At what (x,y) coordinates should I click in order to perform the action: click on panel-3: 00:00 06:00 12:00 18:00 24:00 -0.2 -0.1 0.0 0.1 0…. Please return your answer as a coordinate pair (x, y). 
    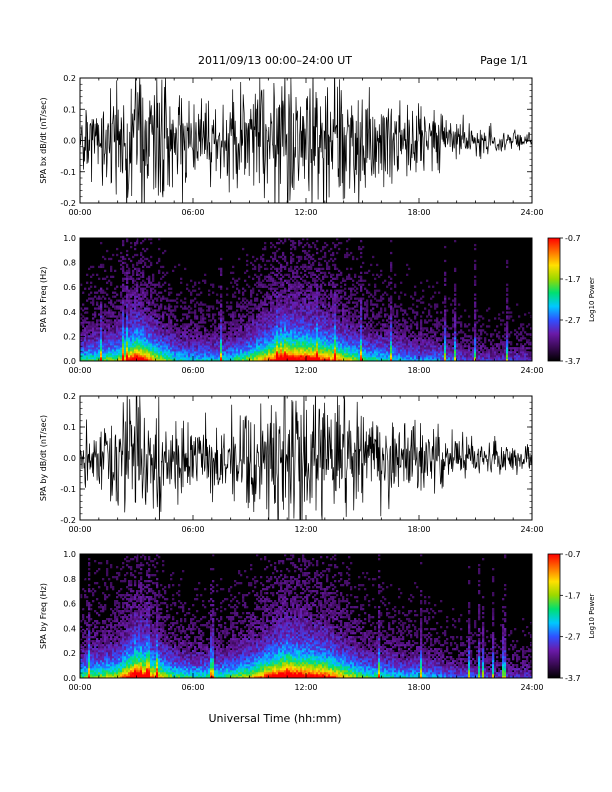
    Looking at the image, I should click on (291, 463).